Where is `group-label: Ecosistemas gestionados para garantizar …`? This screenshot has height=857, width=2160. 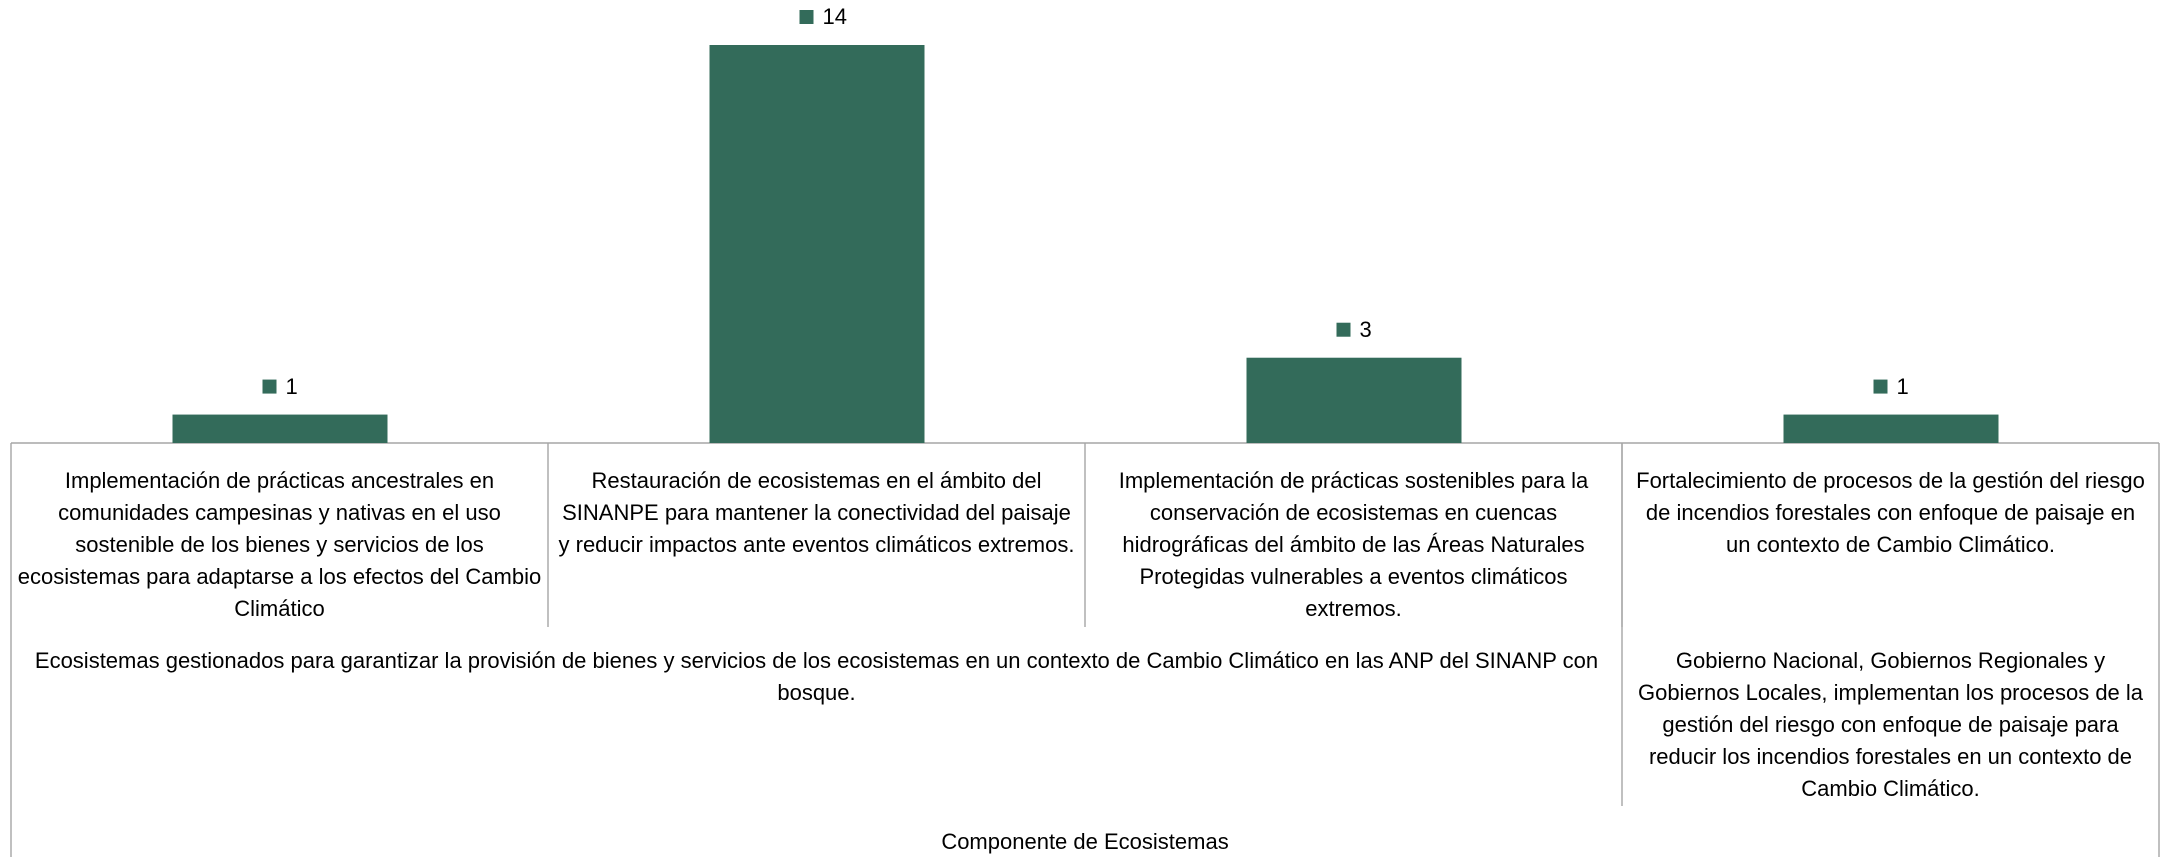 group-label: Ecosistemas gestionados para garantizar … is located at coordinates (816, 676).